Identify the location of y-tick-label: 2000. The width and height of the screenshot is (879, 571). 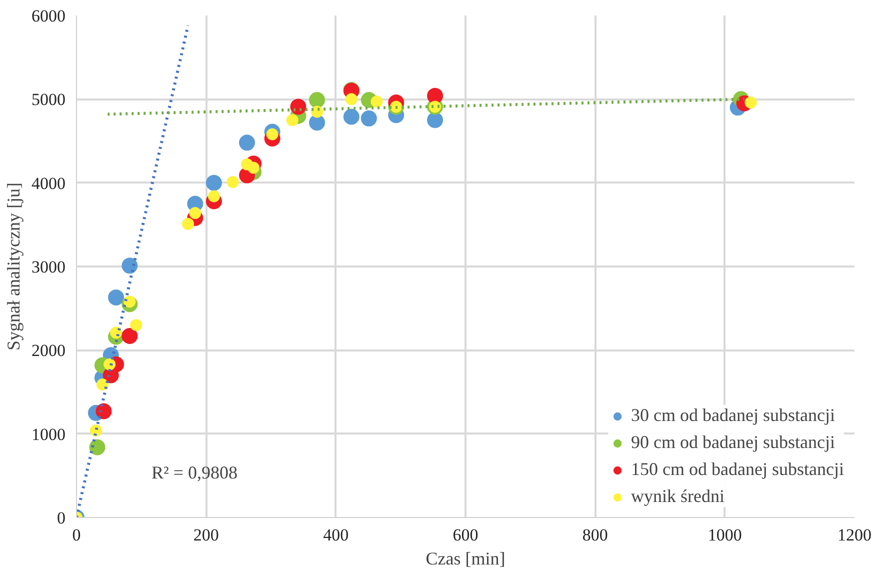
(49, 350).